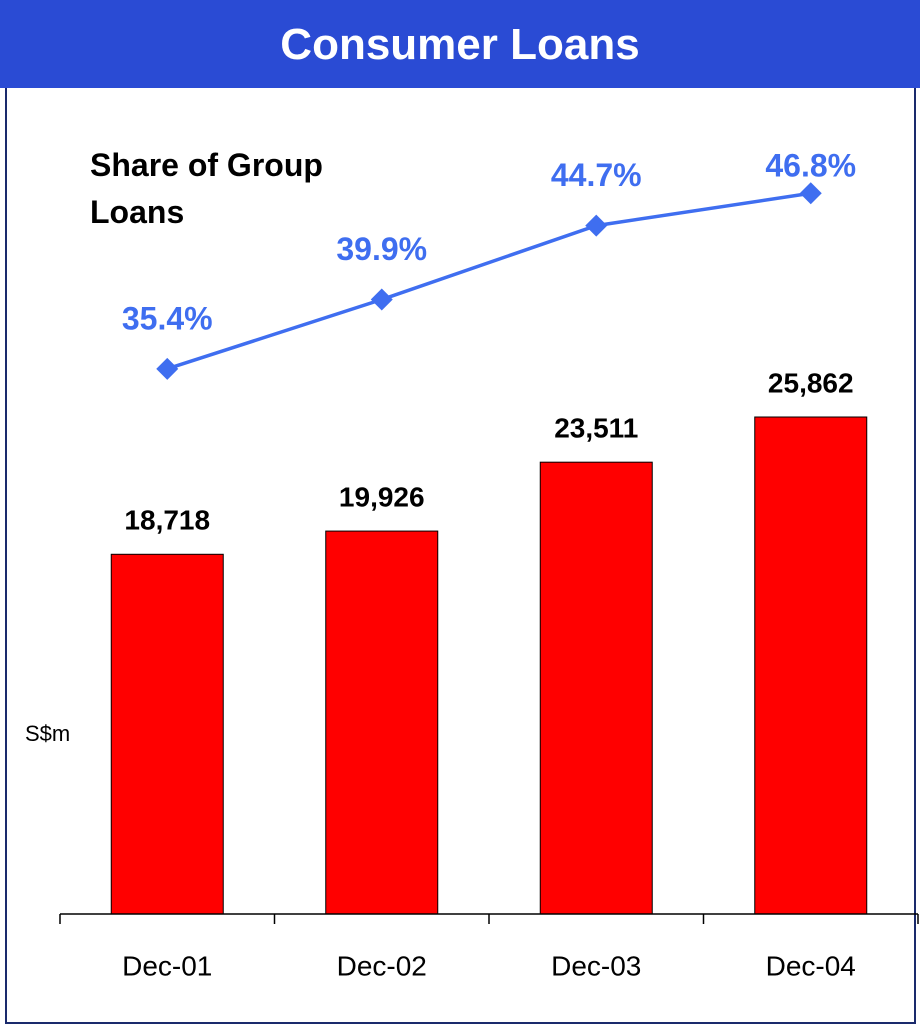 The height and width of the screenshot is (1031, 920). I want to click on share-value-label: 39.9%, so click(381, 249).